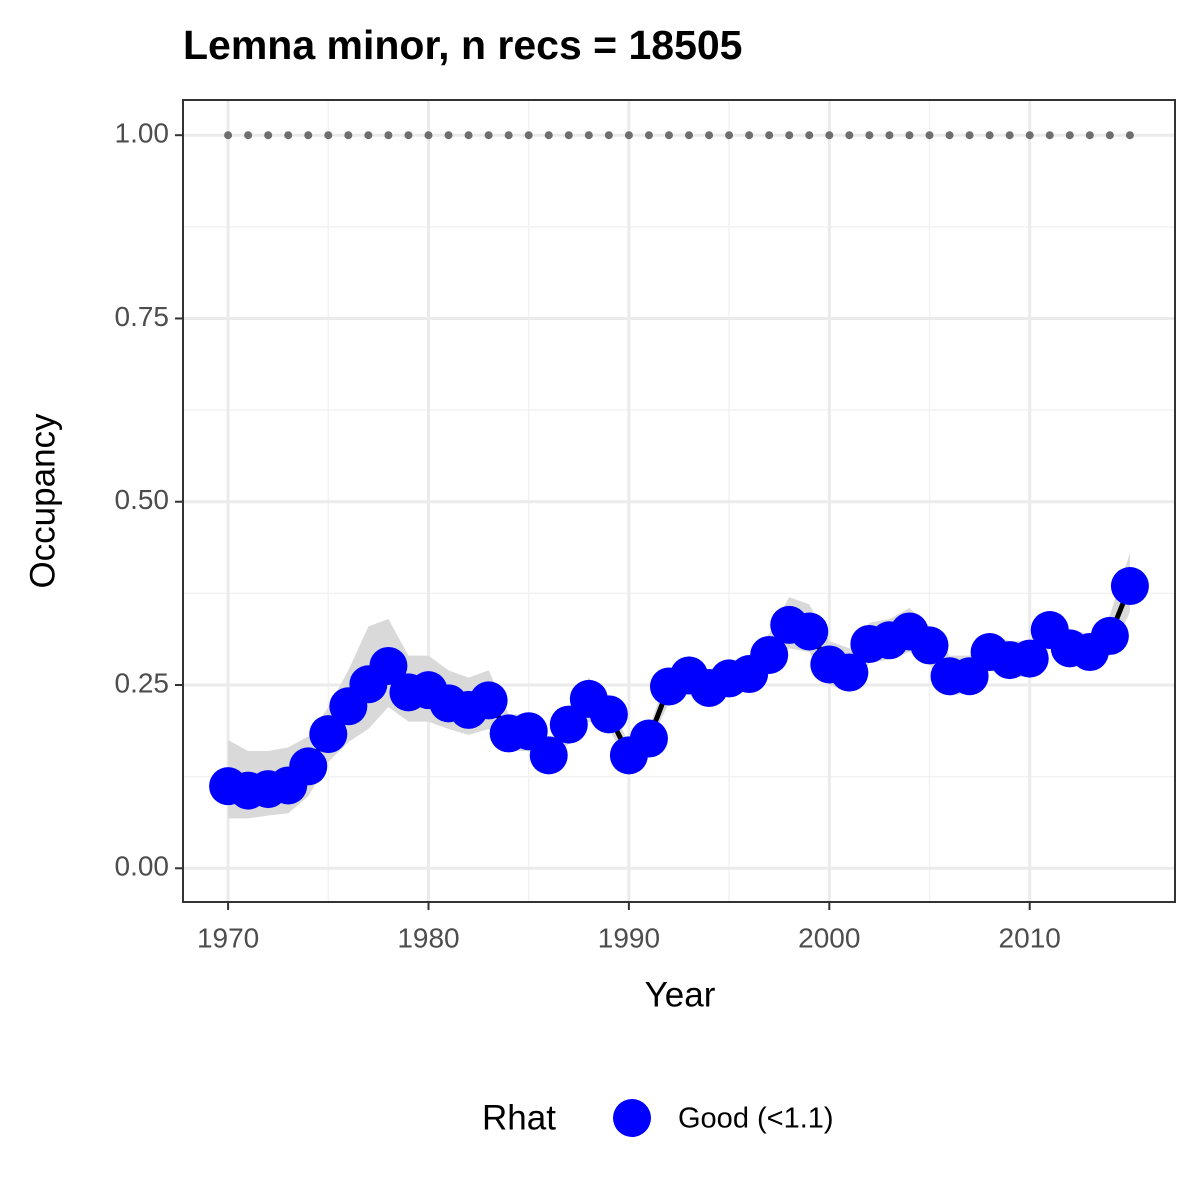 The image size is (1200, 1200). What do you see at coordinates (428, 937) in the screenshot?
I see `x-tick-label: 1980` at bounding box center [428, 937].